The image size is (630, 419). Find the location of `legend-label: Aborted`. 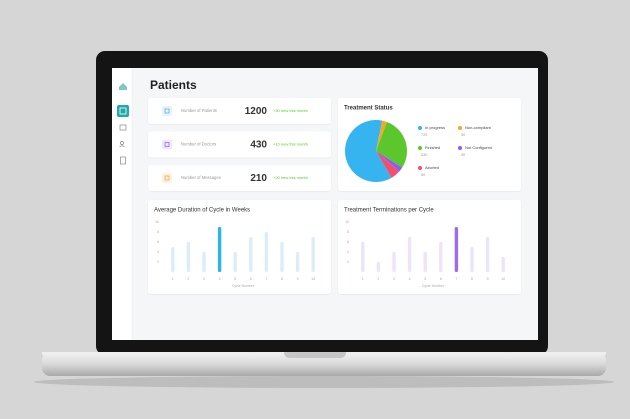

legend-label: Aborted is located at coordinates (432, 167).